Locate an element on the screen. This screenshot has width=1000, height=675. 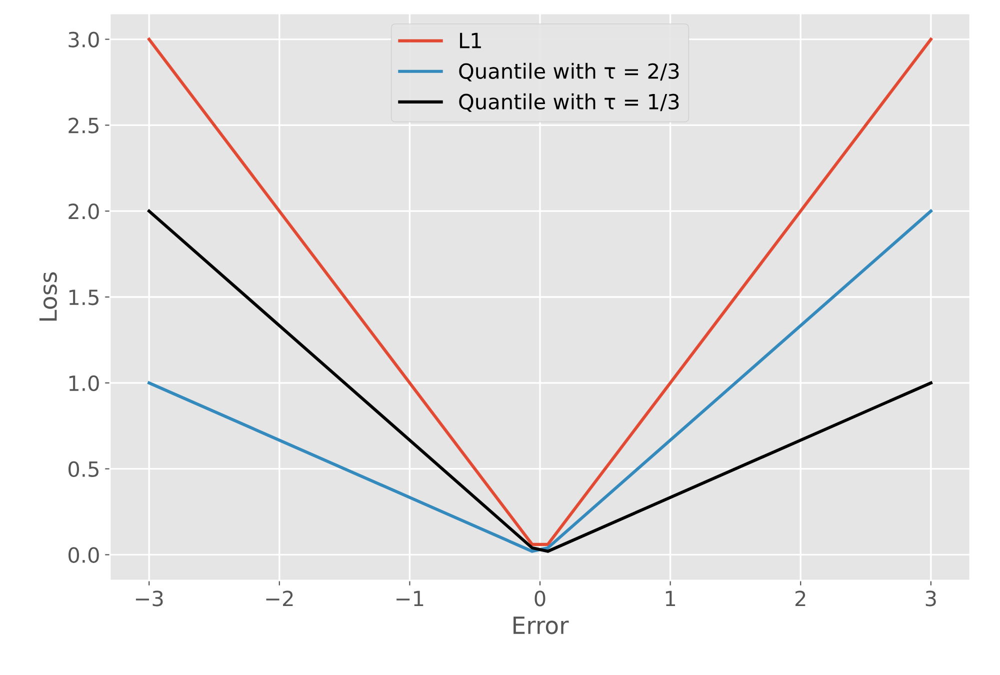
x-tick-label: 2 is located at coordinates (801, 598).